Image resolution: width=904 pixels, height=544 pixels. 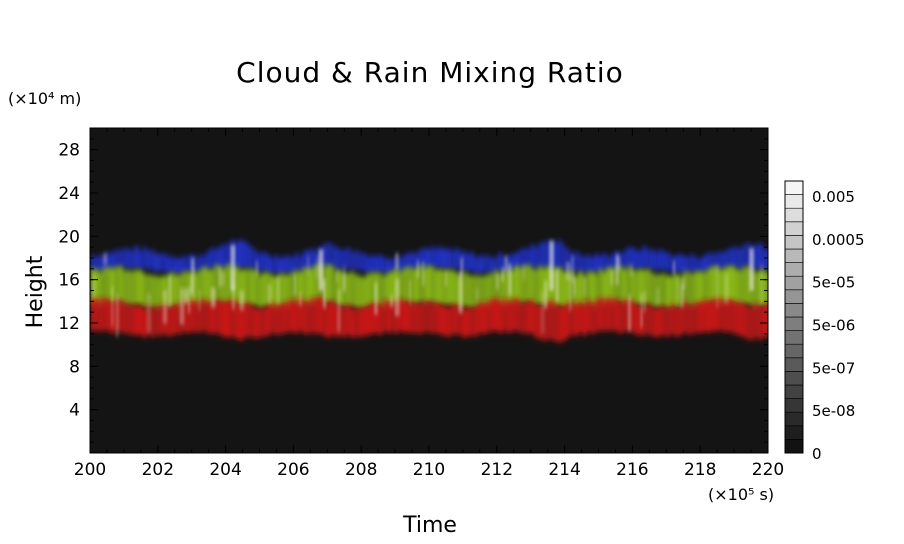 What do you see at coordinates (741, 494) in the screenshot?
I see `x-unit-label: (×10⁵ s)` at bounding box center [741, 494].